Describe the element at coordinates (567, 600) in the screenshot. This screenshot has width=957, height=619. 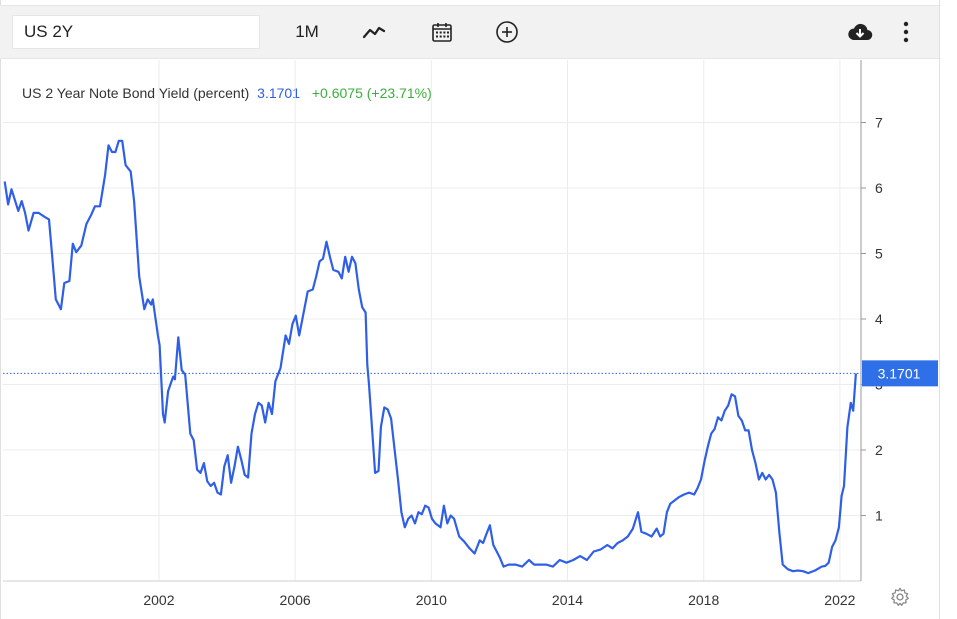
I see `x-tick-label: 2014` at that location.